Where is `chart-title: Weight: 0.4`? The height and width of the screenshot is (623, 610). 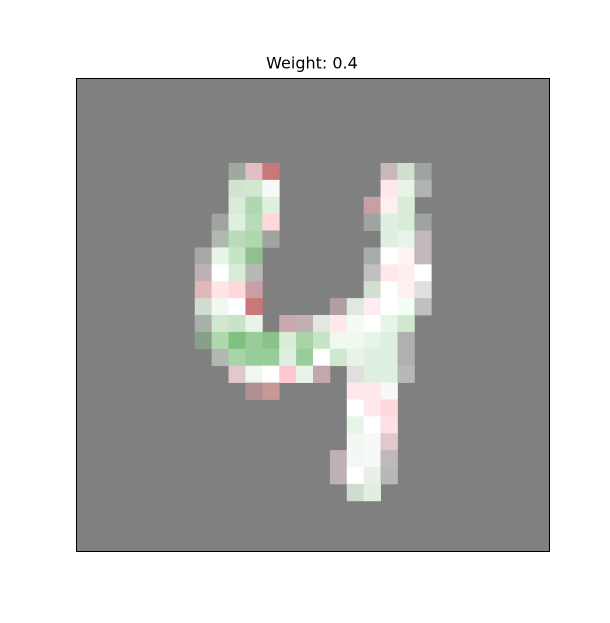 chart-title: Weight: 0.4 is located at coordinates (312, 63).